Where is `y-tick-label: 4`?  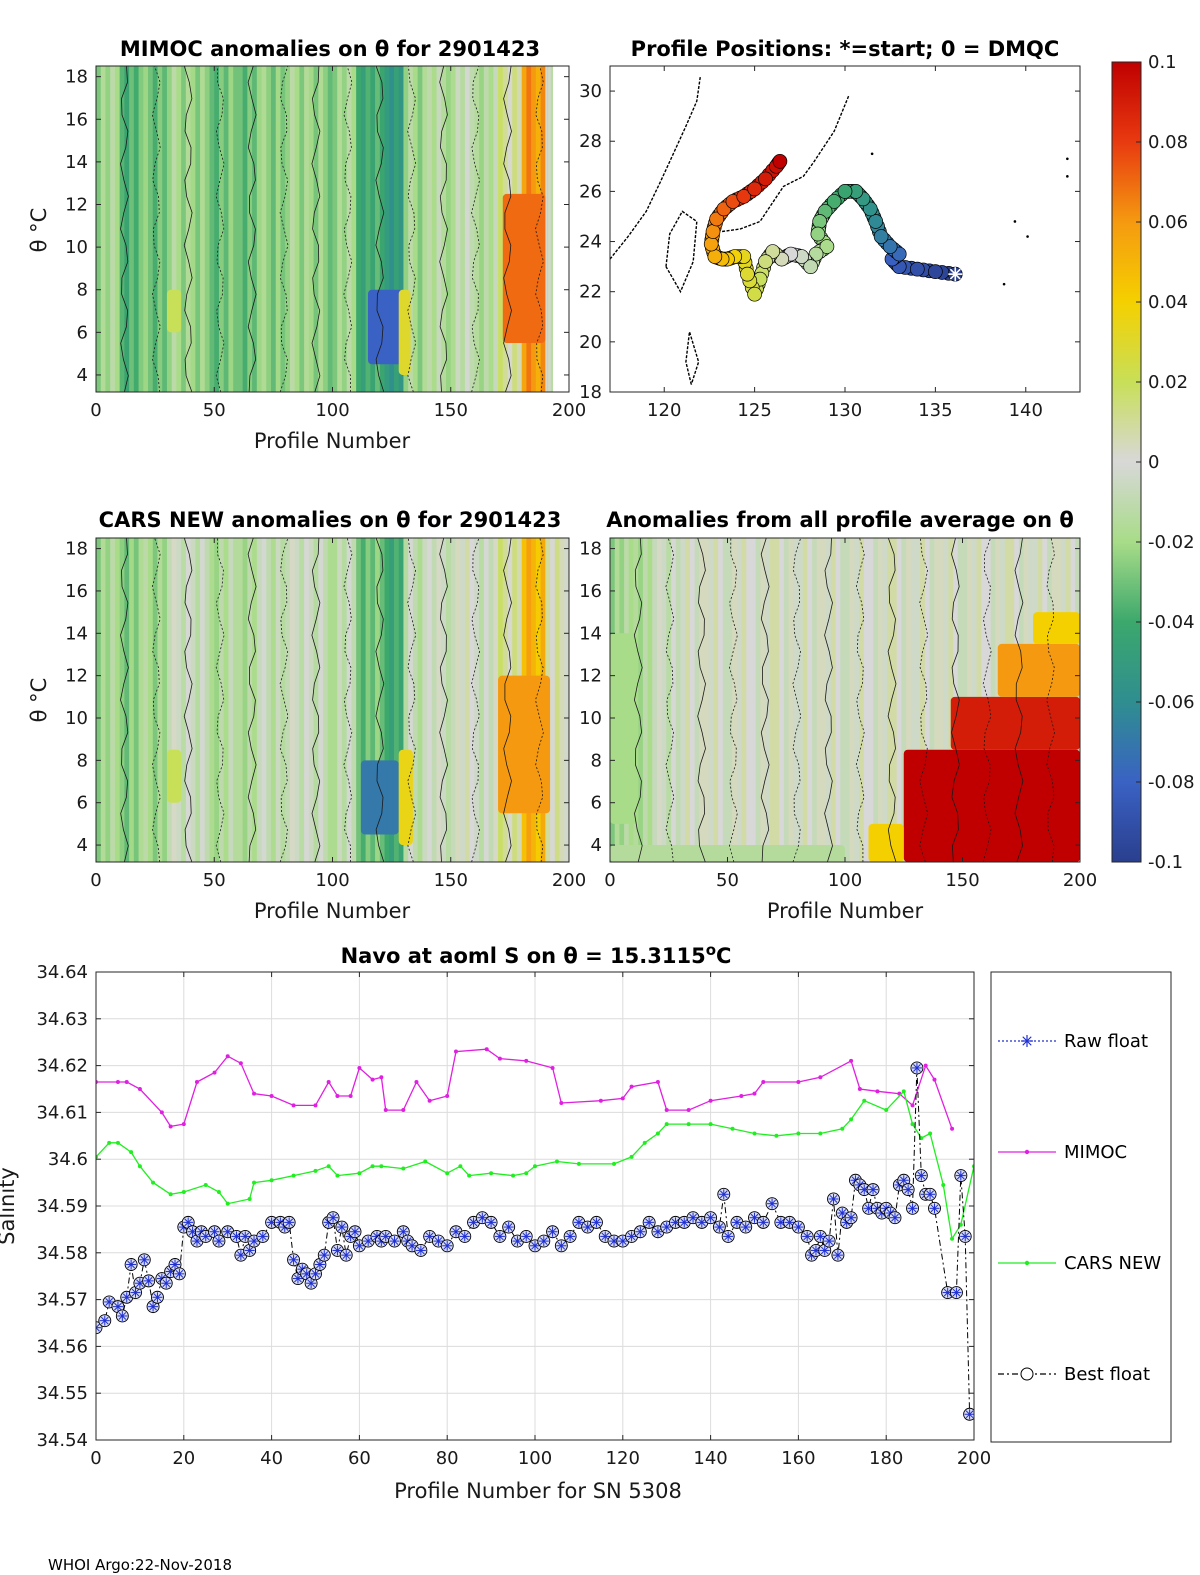
y-tick-label: 4 is located at coordinates (82, 845).